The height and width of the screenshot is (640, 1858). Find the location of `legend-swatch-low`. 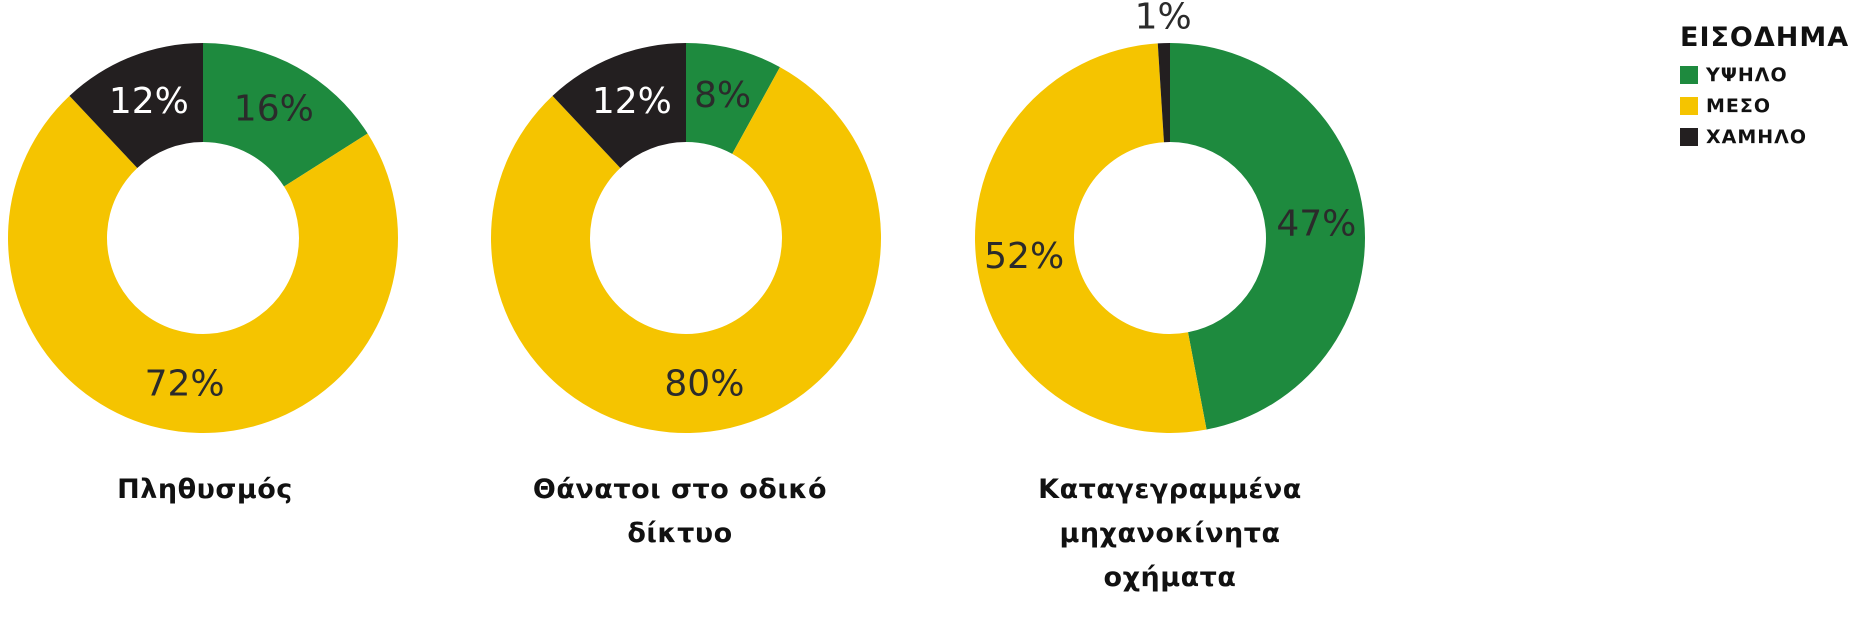

legend-swatch-low is located at coordinates (1689, 137).